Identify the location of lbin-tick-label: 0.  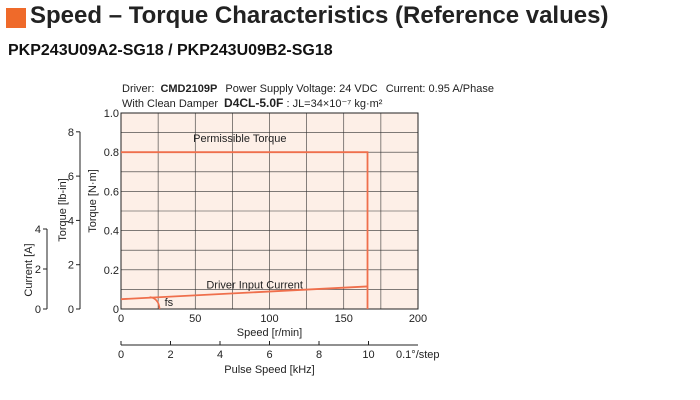
(71, 310).